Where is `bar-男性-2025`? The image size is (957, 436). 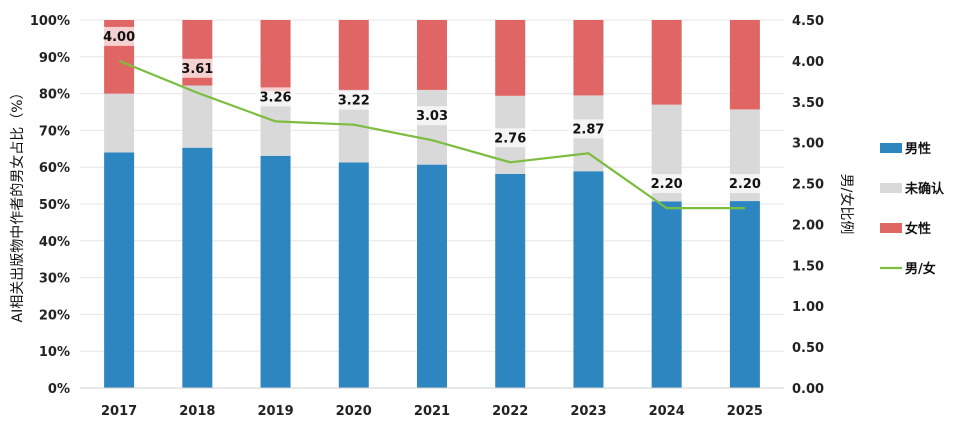 bar-男性-2025 is located at coordinates (744, 294).